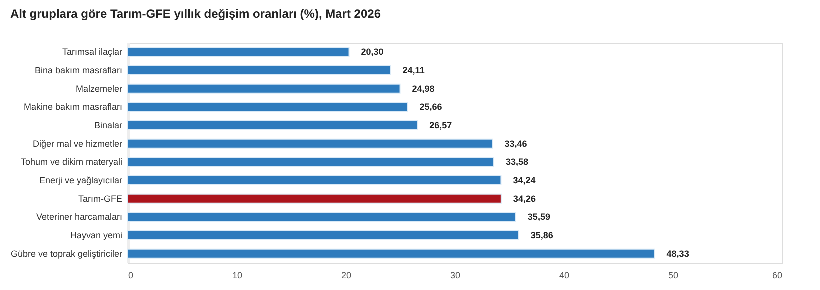 This screenshot has height=290, width=820. I want to click on y-tick-label: Binalar, so click(108, 125).